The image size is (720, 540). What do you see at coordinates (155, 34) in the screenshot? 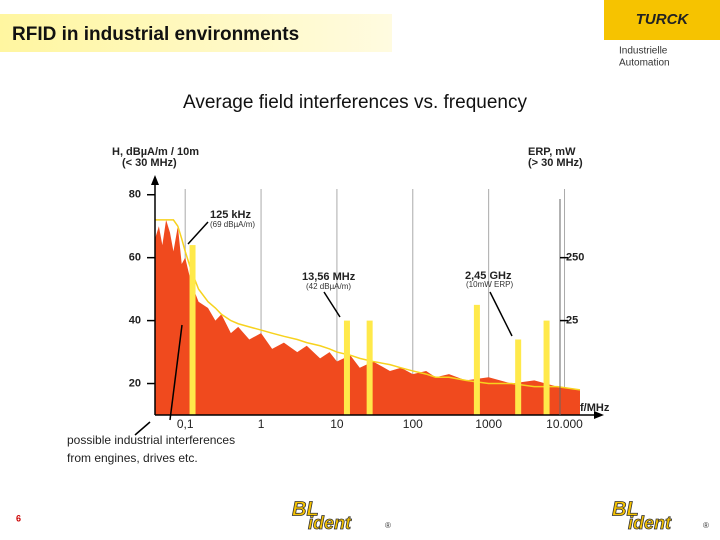
I see `slide-title: RFID in industrial environments` at bounding box center [155, 34].